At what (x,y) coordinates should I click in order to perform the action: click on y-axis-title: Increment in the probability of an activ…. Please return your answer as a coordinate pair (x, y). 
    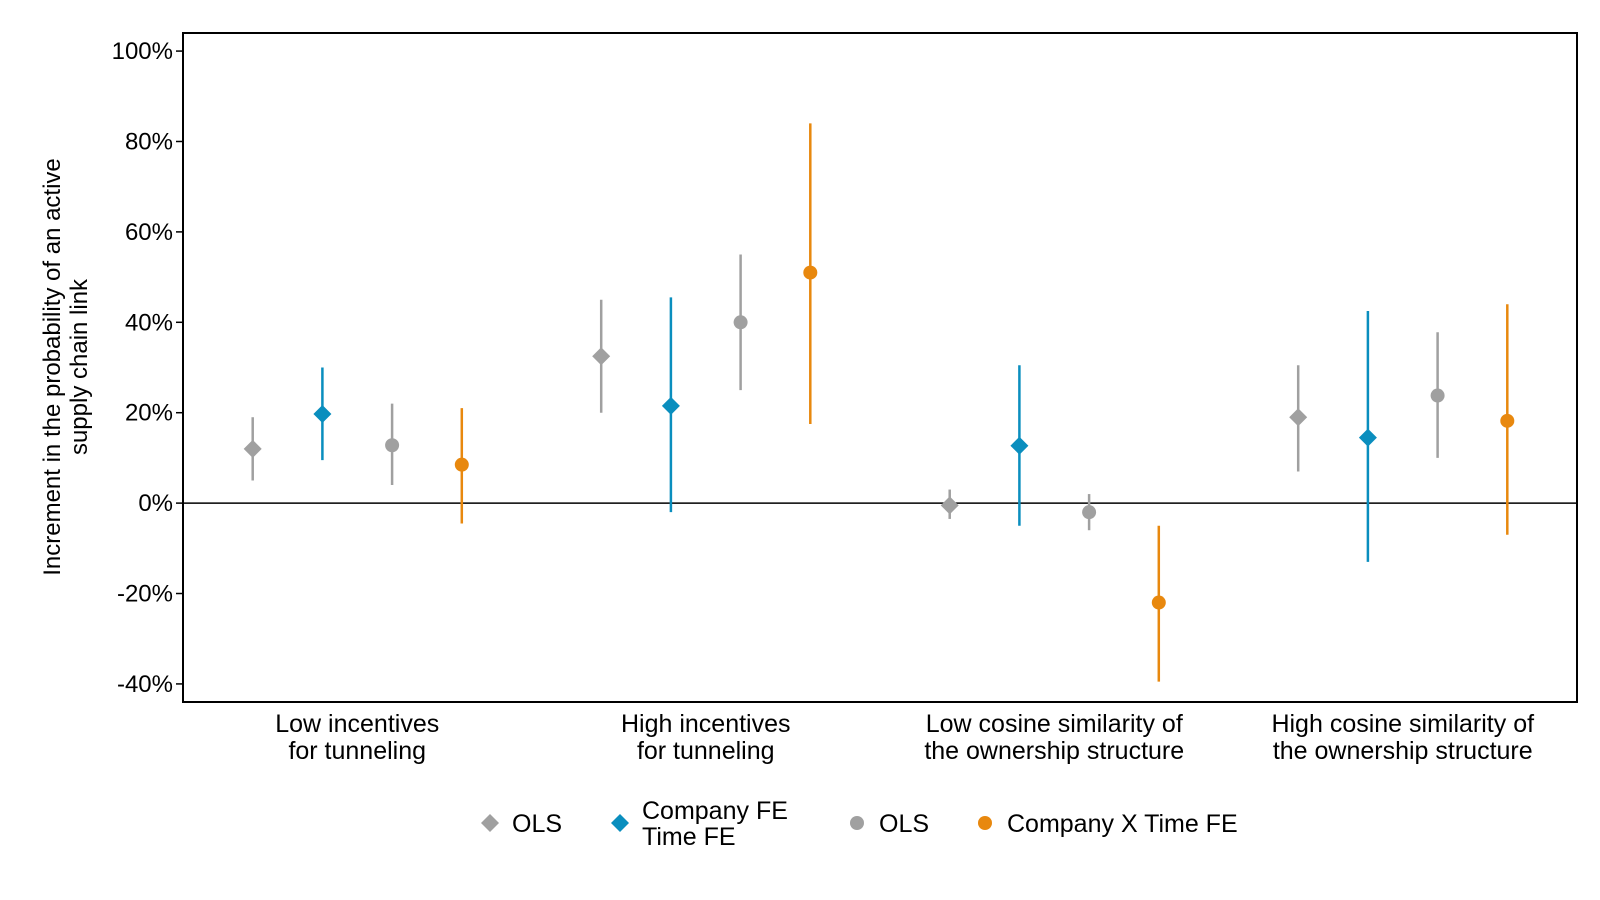
    Looking at the image, I should click on (66, 367).